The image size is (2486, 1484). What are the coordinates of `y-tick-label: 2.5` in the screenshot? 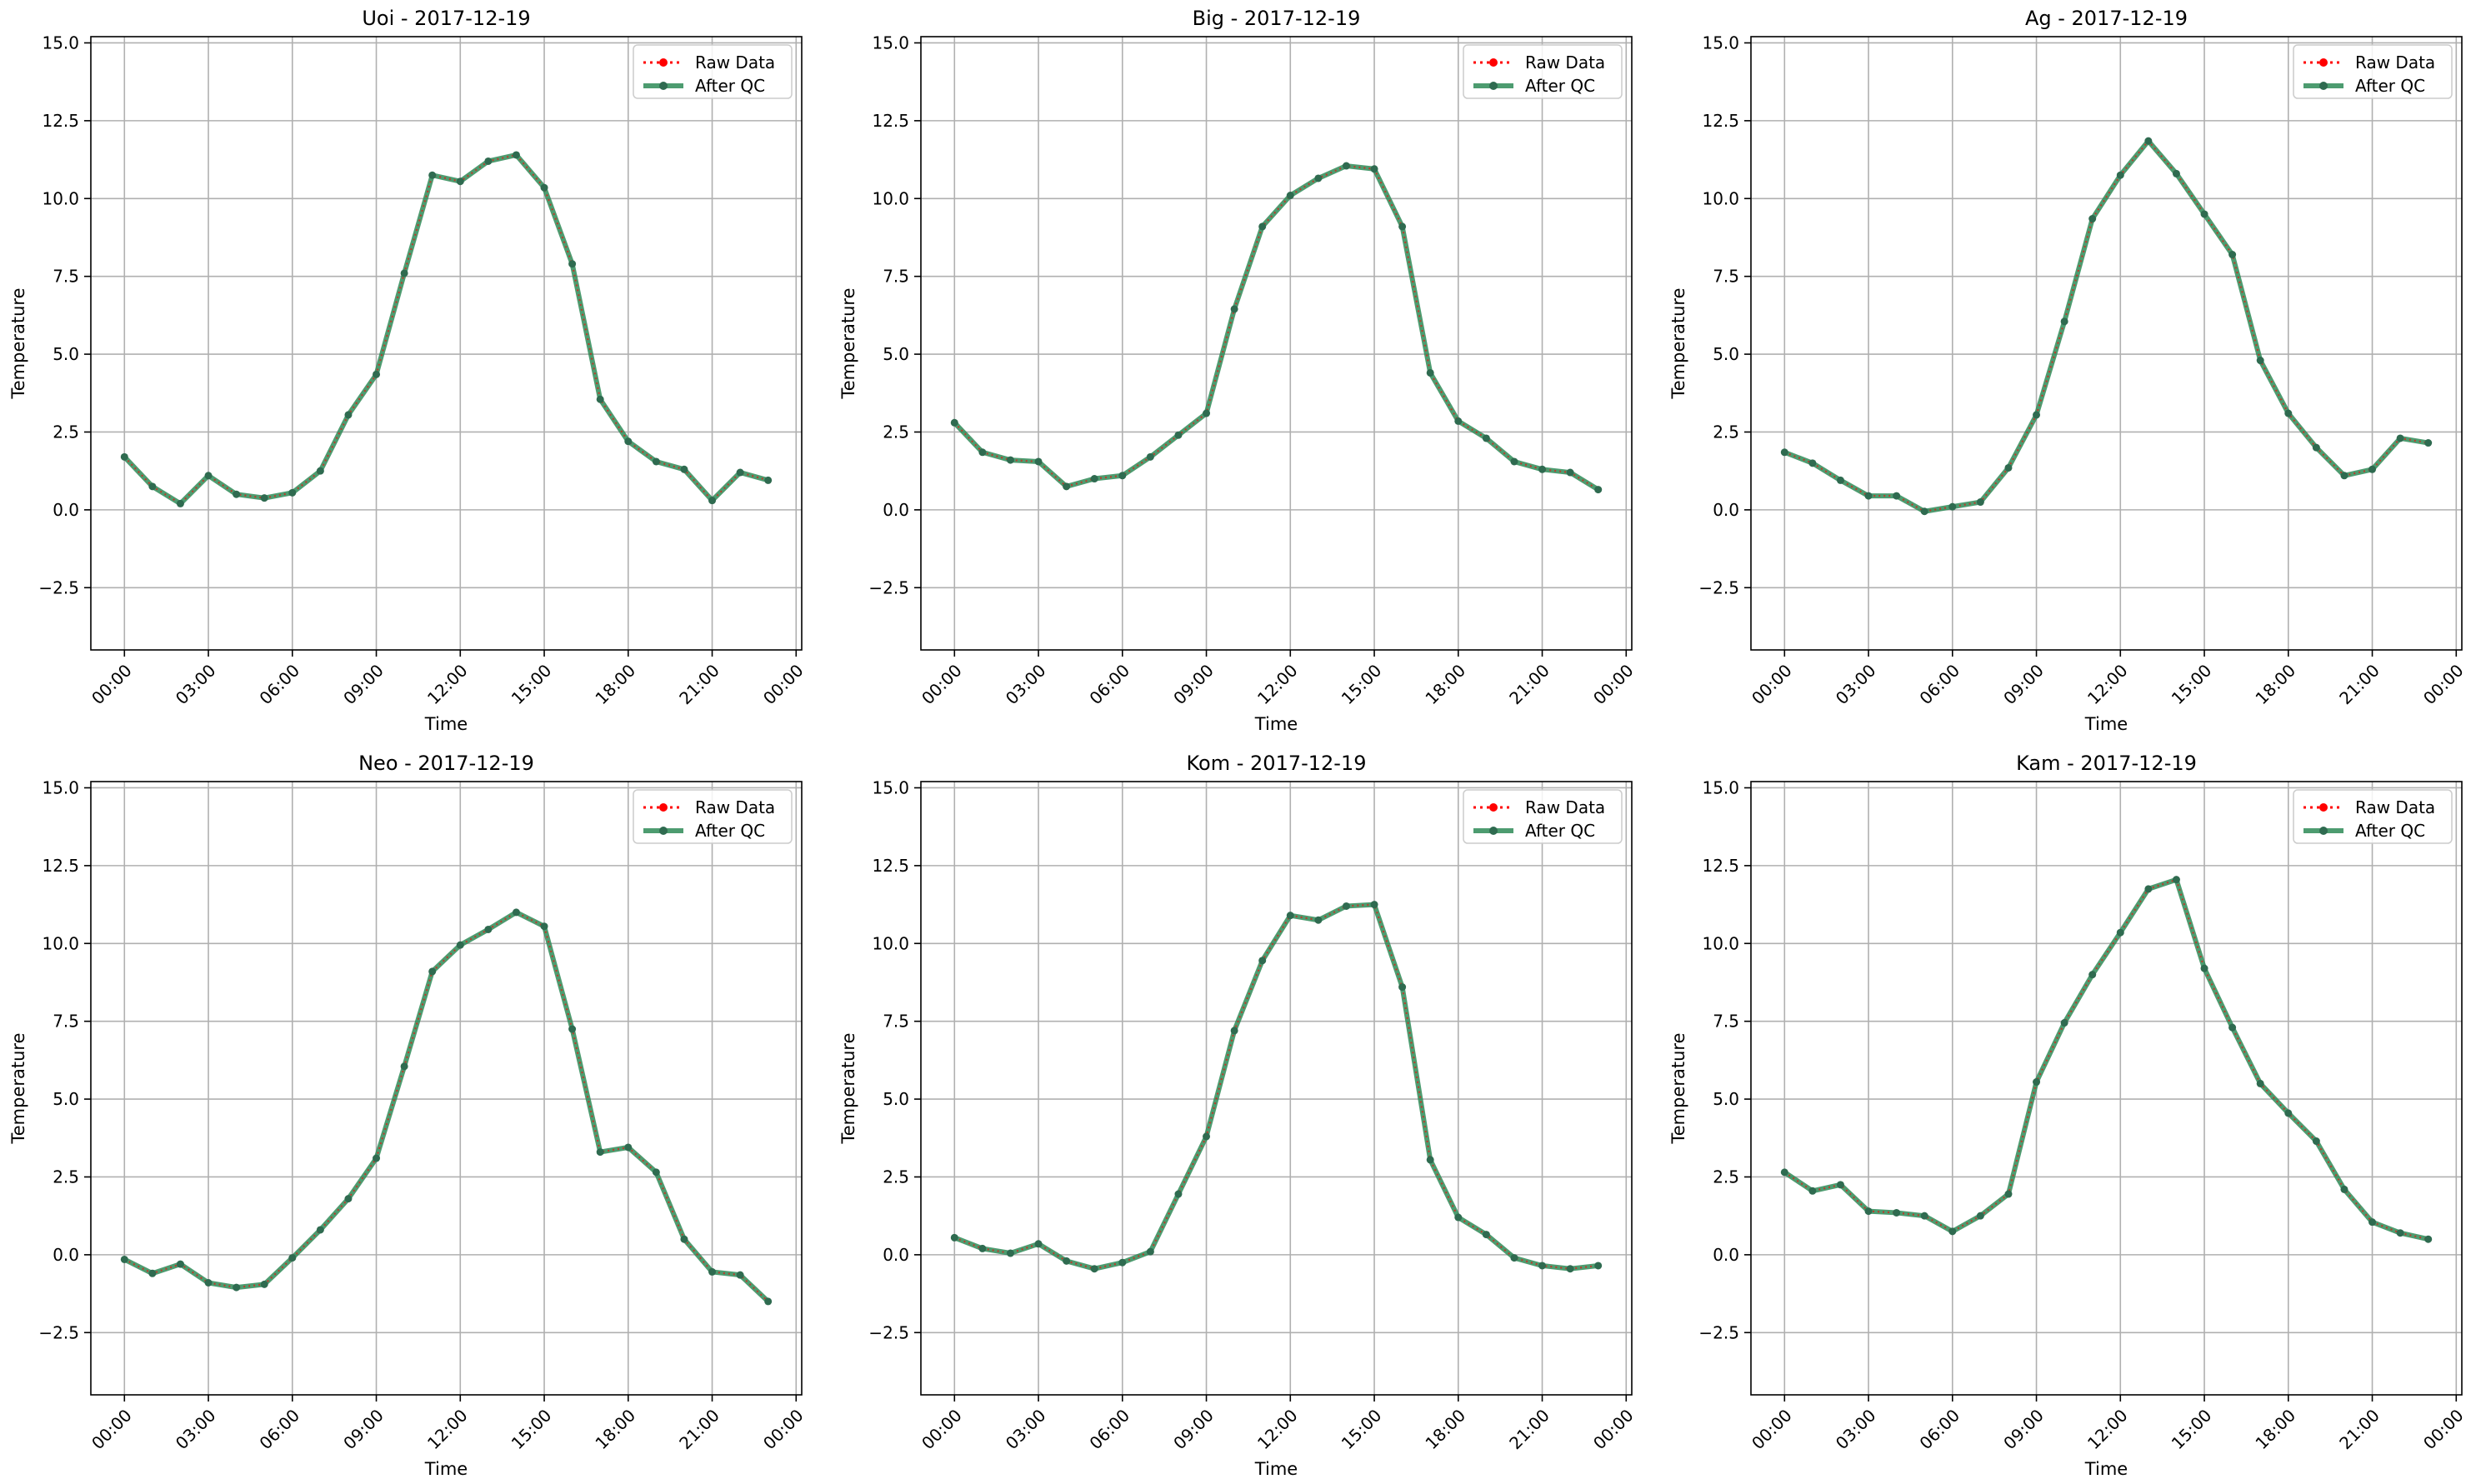 It's located at (896, 432).